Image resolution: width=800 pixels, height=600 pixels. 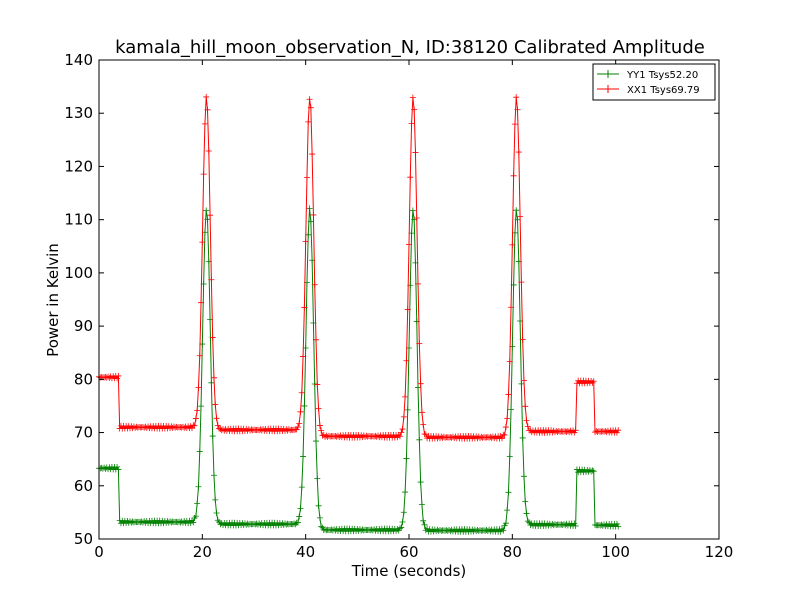 What do you see at coordinates (83, 433) in the screenshot?
I see `y-tick-label: 70` at bounding box center [83, 433].